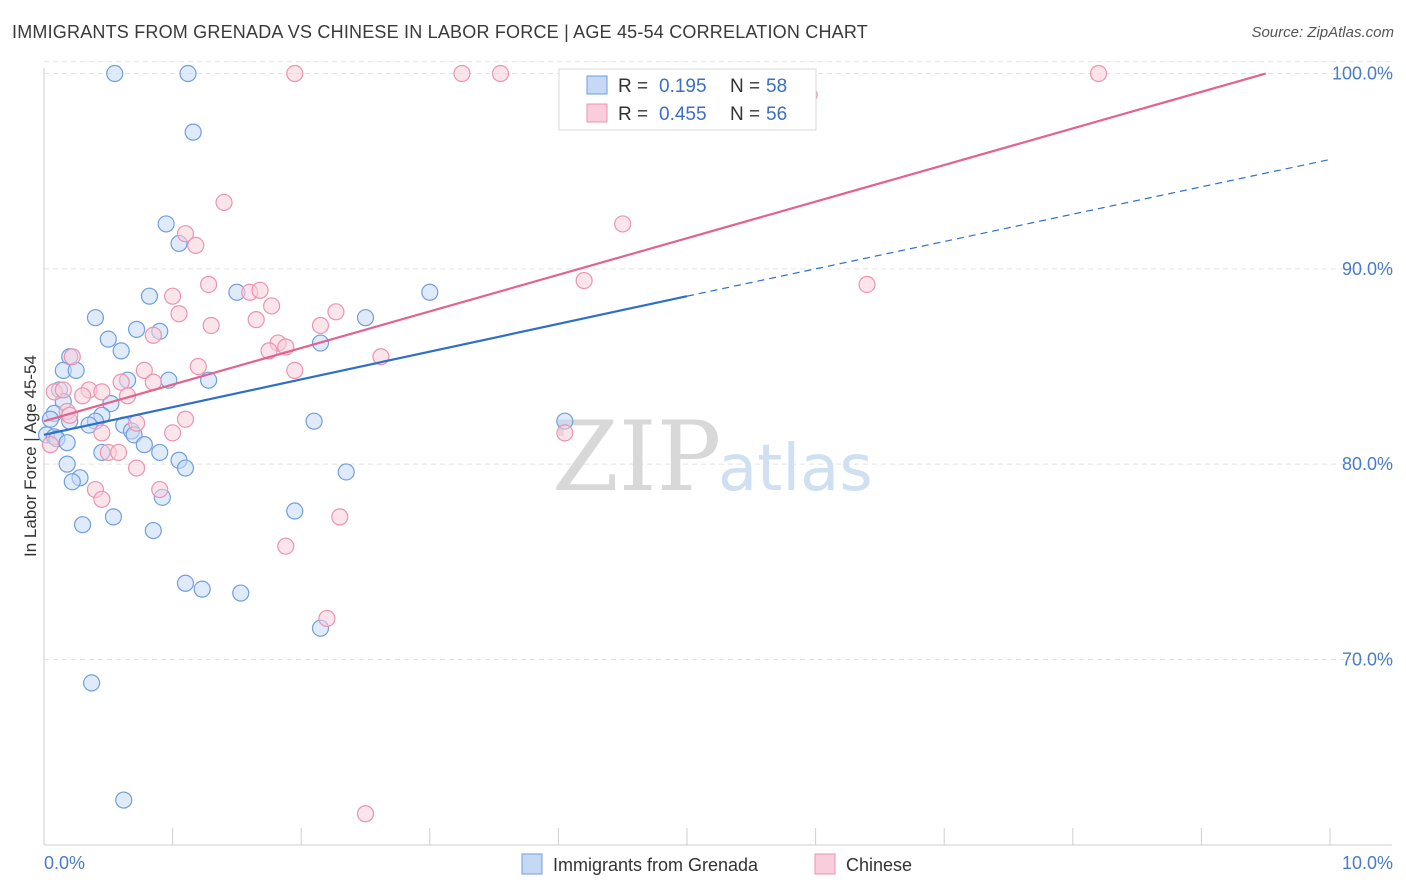  What do you see at coordinates (1362, 74) in the screenshot?
I see `y-tick-label: 100.0%` at bounding box center [1362, 74].